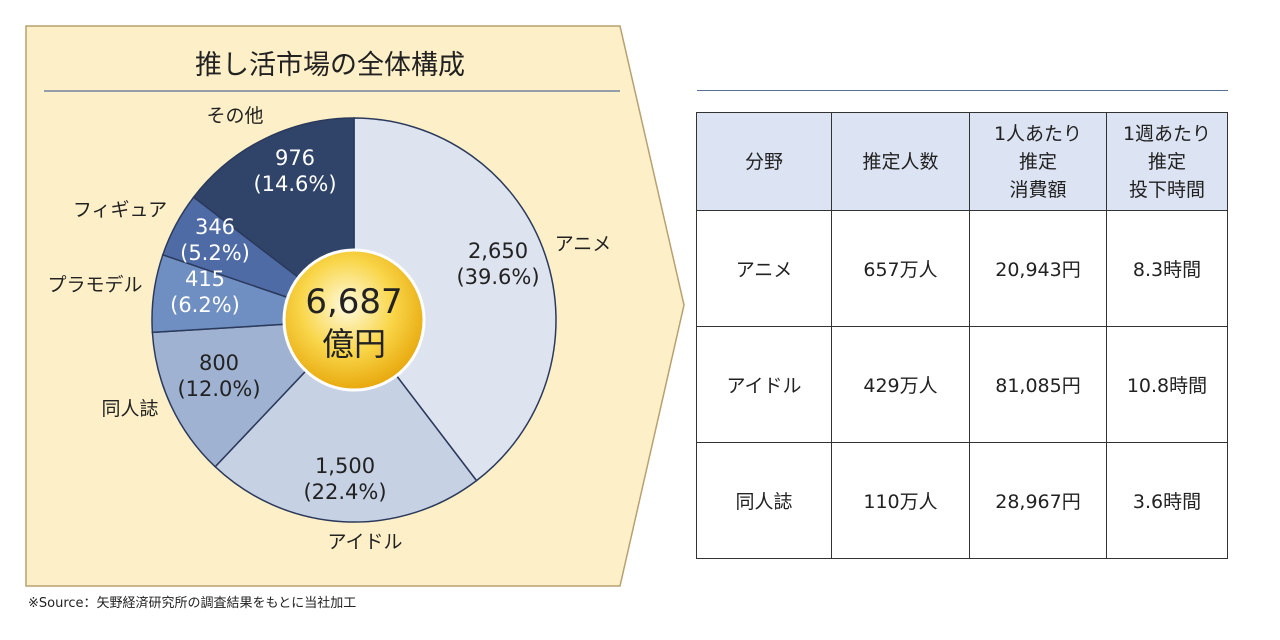 The width and height of the screenshot is (1280, 640). I want to click on slice-percent-label: (5.2%), so click(215, 253).